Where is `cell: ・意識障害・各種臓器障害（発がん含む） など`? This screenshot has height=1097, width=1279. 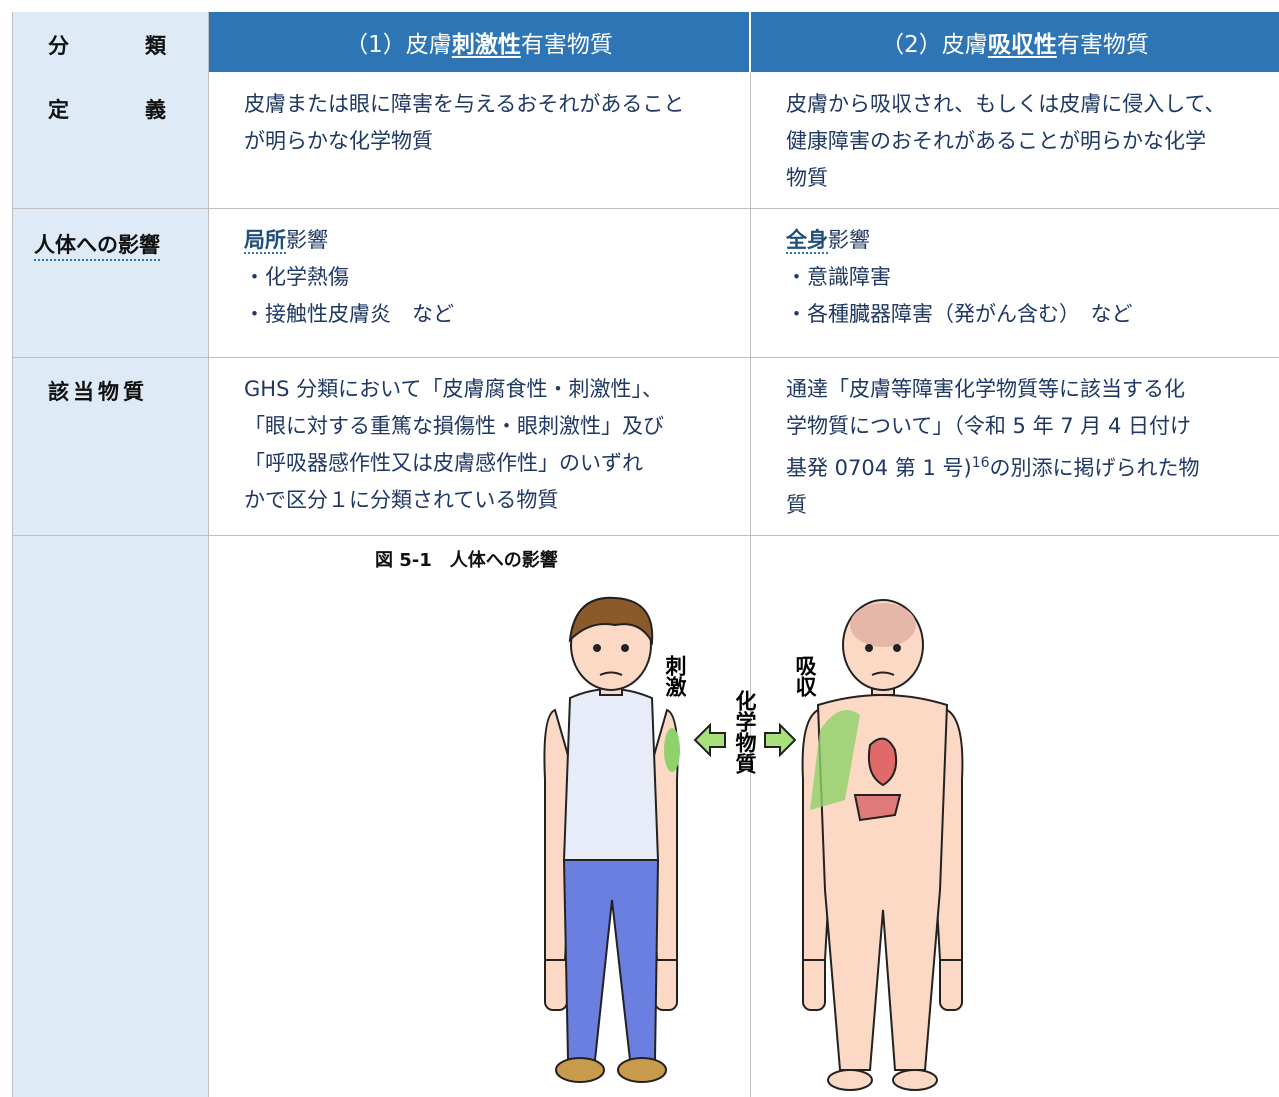
cell: ・意識障害・各種臓器障害（発がん含む） など is located at coordinates (959, 296).